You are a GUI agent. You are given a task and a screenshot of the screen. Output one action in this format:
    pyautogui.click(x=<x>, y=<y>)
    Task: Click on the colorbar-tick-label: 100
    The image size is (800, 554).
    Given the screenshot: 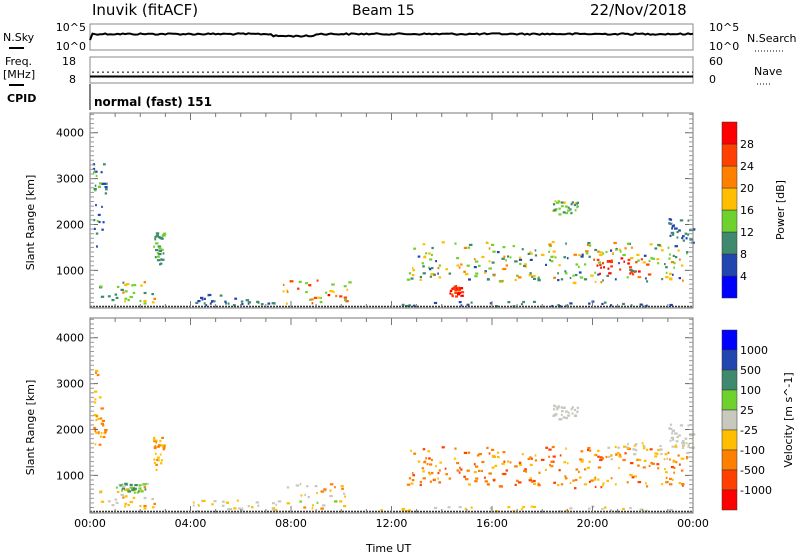 What is the action you would take?
    pyautogui.click(x=750, y=390)
    